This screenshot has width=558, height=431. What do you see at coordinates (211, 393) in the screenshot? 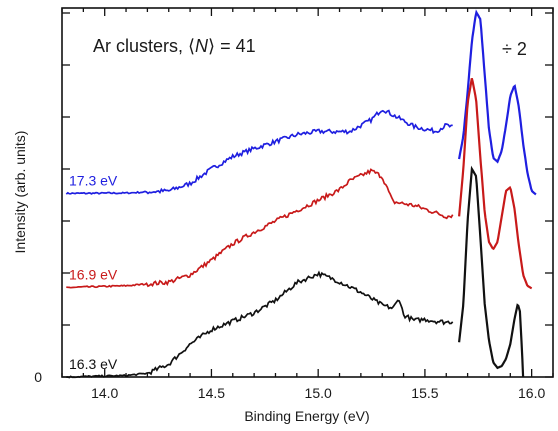
I see `x-tick-label: 14.5` at bounding box center [211, 393].